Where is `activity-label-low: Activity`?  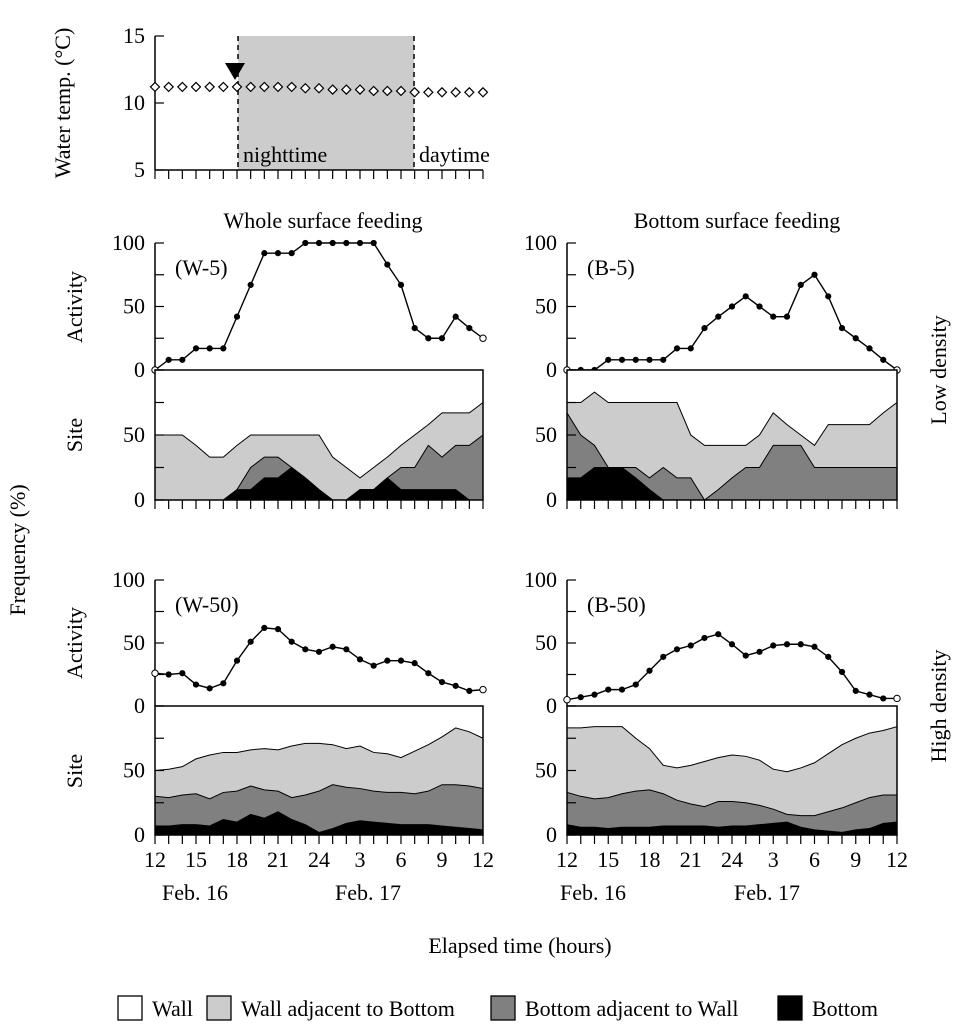 activity-label-low: Activity is located at coordinates (74, 307).